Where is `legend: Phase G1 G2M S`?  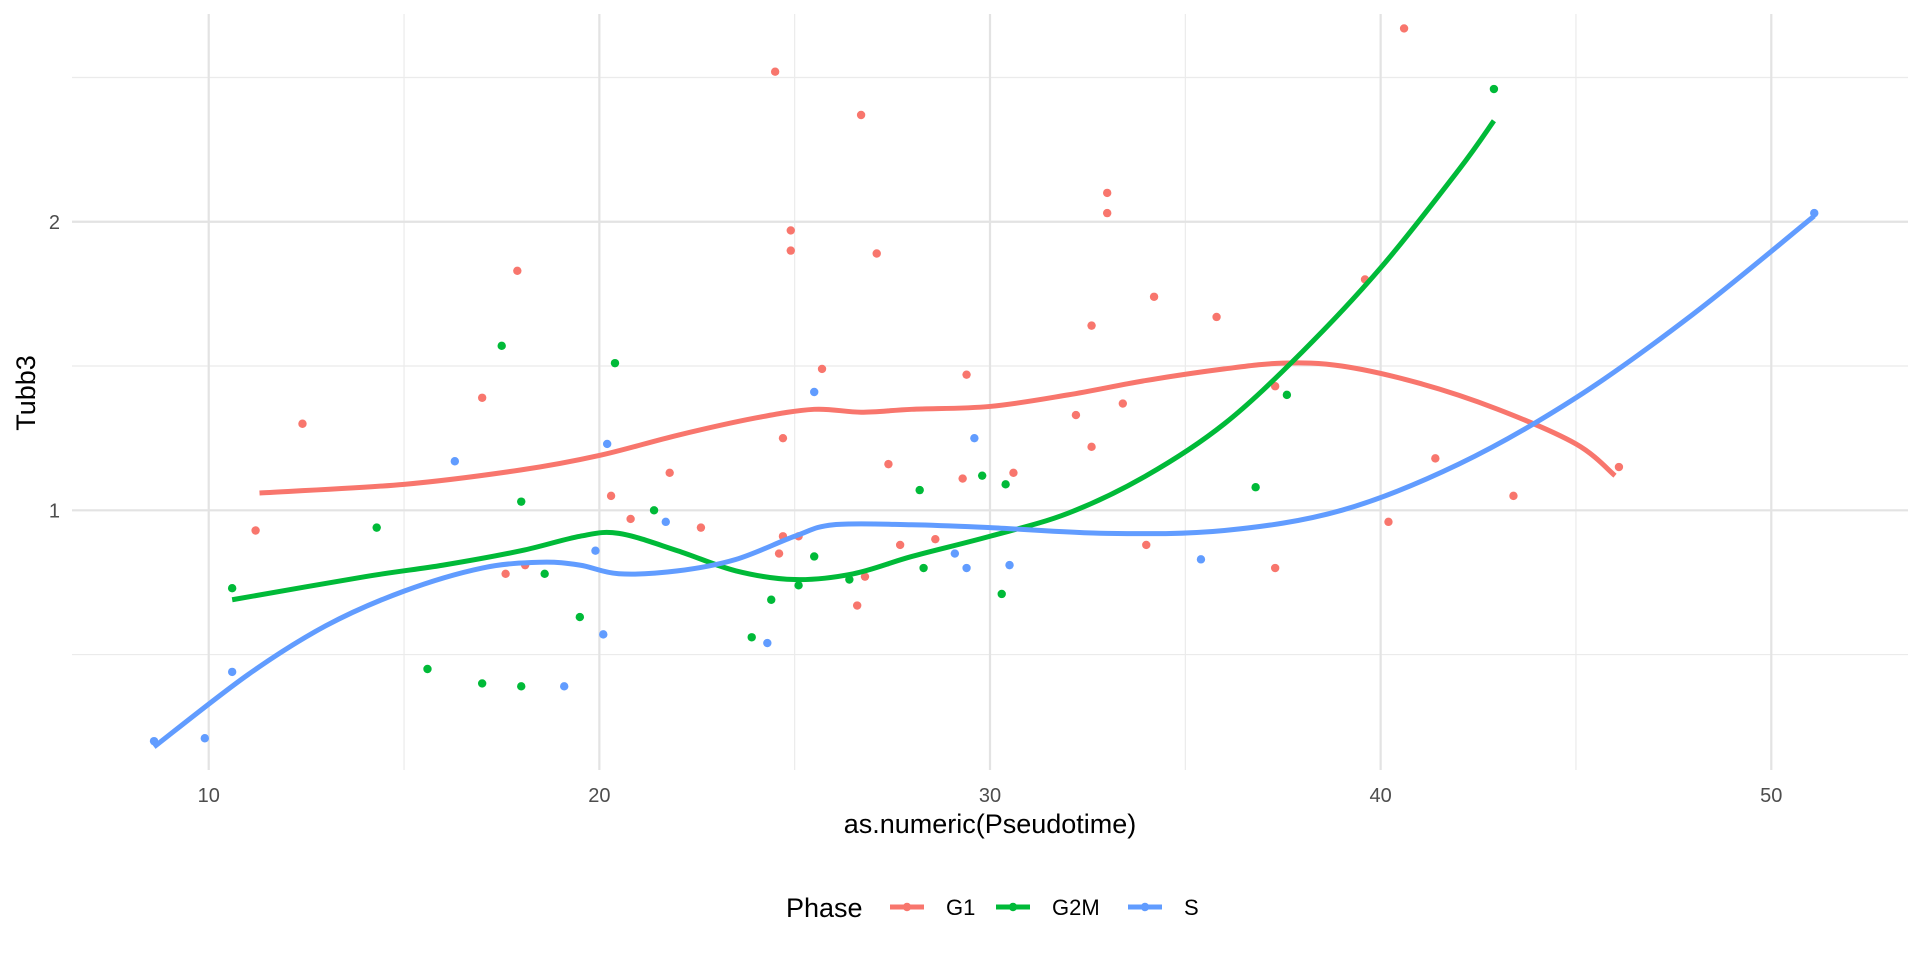
legend: Phase G1 G2M S is located at coordinates (992, 908).